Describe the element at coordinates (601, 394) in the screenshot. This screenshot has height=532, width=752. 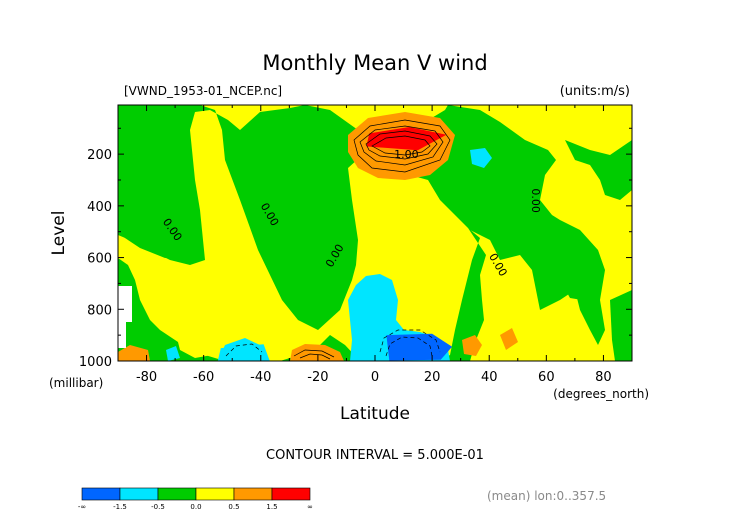
I see `x-unit-label: (degrees_north)` at that location.